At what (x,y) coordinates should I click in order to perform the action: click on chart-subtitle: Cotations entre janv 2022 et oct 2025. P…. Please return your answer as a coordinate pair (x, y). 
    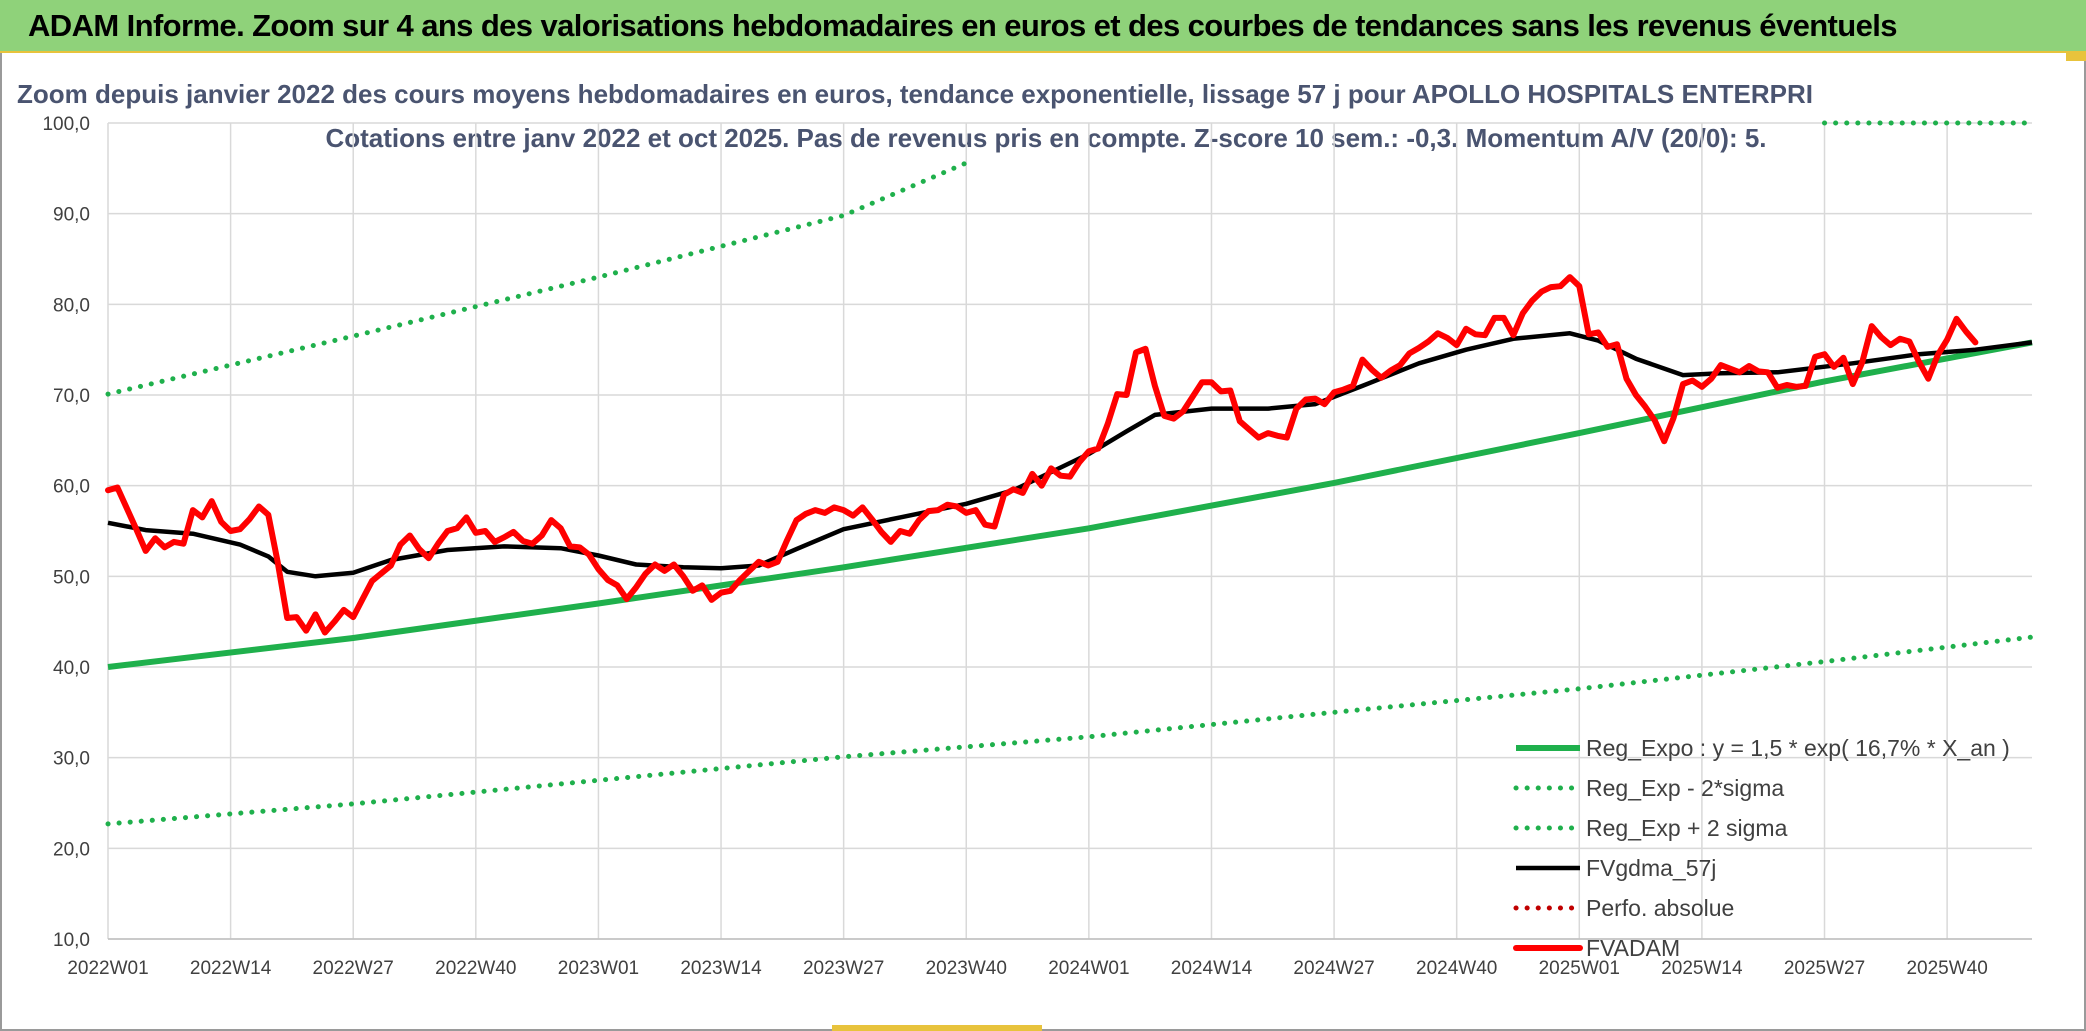
    Looking at the image, I should click on (1045, 138).